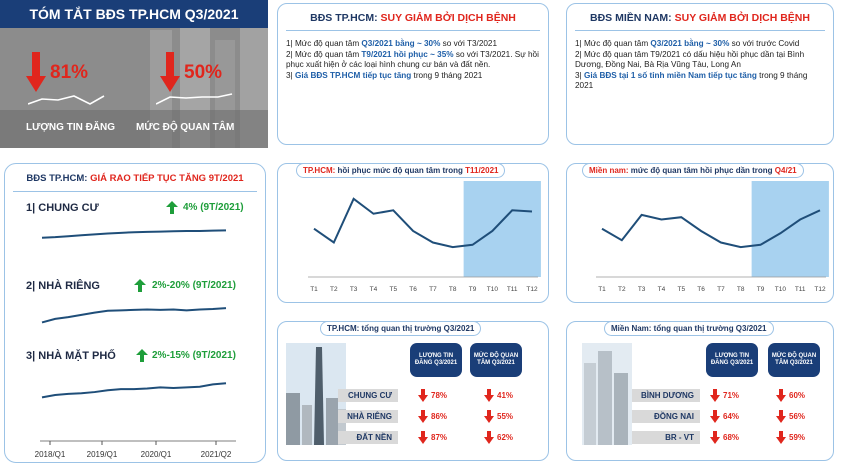 Image resolution: width=842 pixels, height=467 pixels. What do you see at coordinates (413, 18) in the screenshot?
I see `hcm-decline-title: BĐS TP.HCM: SUY GIẢM BỞI DỊCH BỆNH` at bounding box center [413, 18].